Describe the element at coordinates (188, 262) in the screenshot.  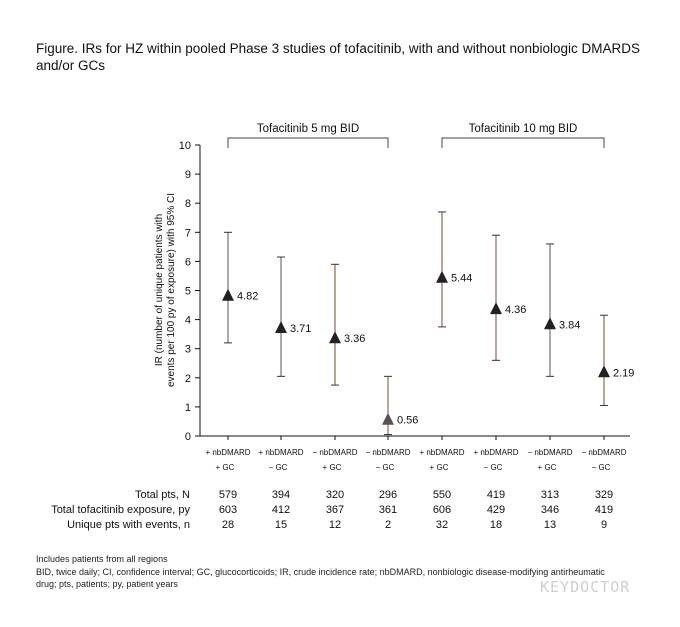
I see `y-tick-label: 6` at that location.